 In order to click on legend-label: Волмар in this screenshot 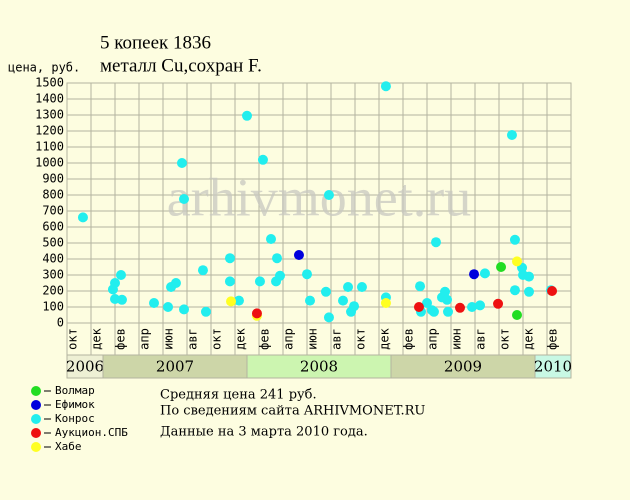, I will do `click(75, 390)`.